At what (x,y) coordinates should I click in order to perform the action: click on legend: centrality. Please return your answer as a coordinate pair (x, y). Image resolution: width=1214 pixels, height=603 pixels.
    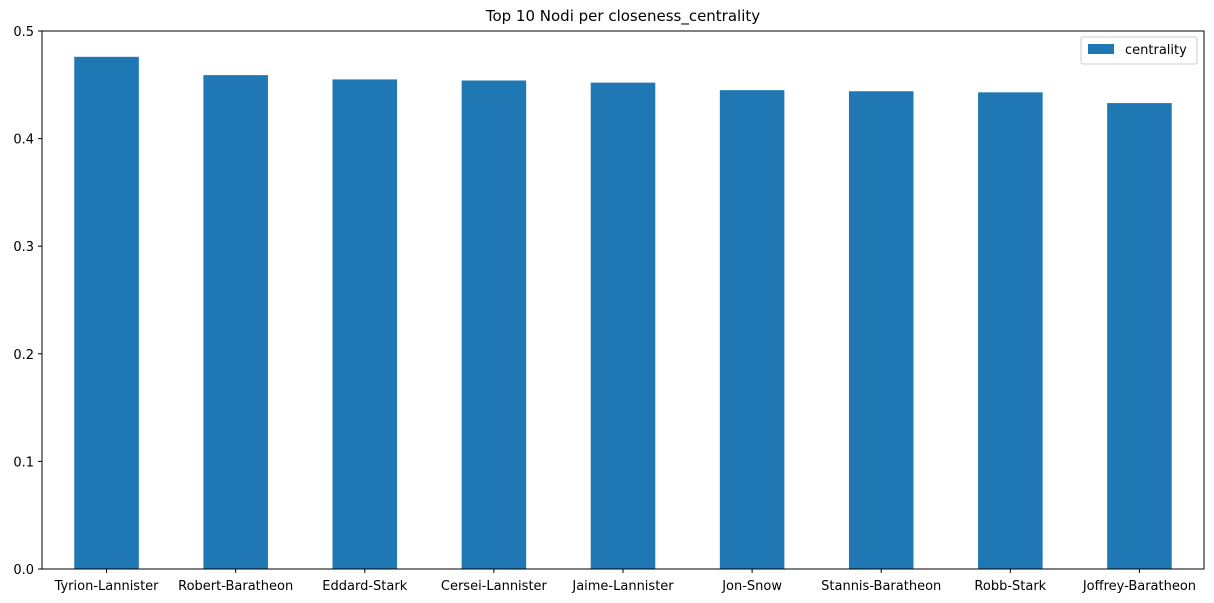
    Looking at the image, I should click on (1139, 50).